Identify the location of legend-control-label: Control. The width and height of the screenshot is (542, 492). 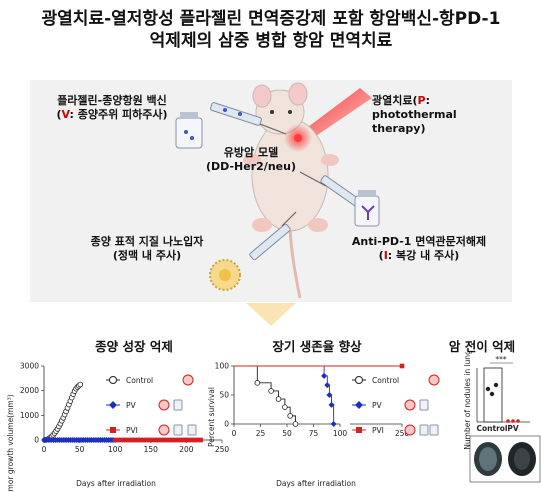
(139, 380).